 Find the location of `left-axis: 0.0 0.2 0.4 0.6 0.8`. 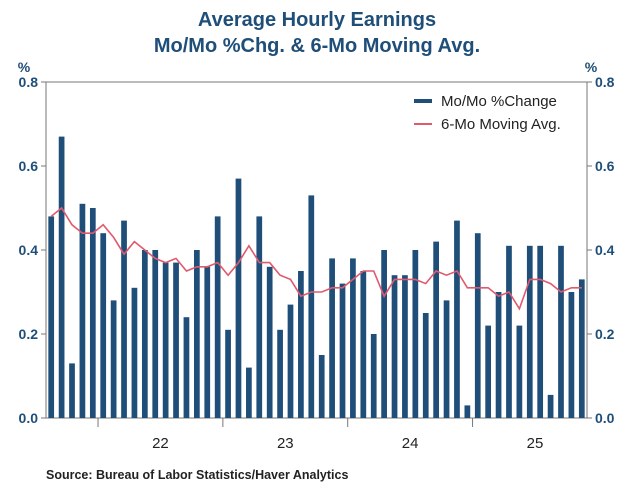

left-axis: 0.0 0.2 0.4 0.6 0.8 is located at coordinates (32, 250).